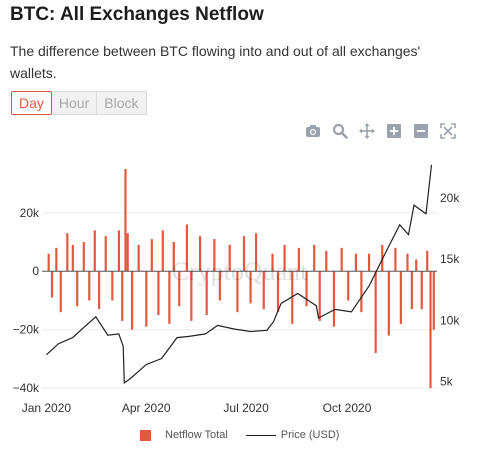 The image size is (483, 456). I want to click on zoom-icon, so click(340, 131).